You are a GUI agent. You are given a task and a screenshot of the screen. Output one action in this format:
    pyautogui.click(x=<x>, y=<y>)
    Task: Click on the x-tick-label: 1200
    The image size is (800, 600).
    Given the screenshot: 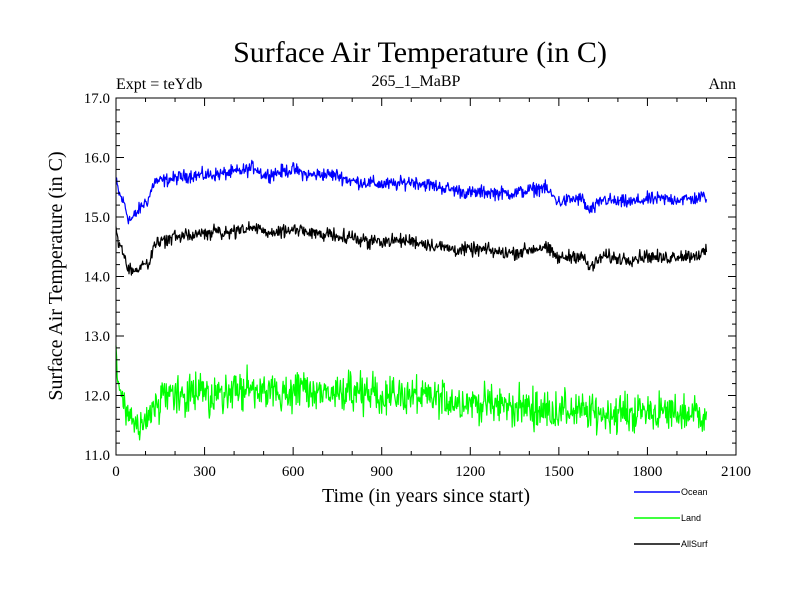 What is the action you would take?
    pyautogui.click(x=470, y=472)
    